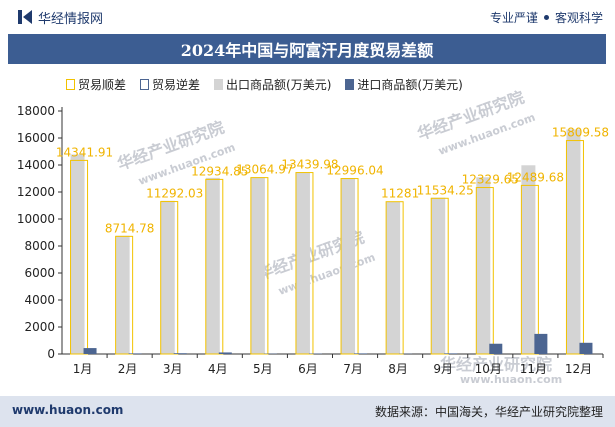  Describe the element at coordinates (533, 369) in the screenshot. I see `x-tick-label: 11月` at that location.